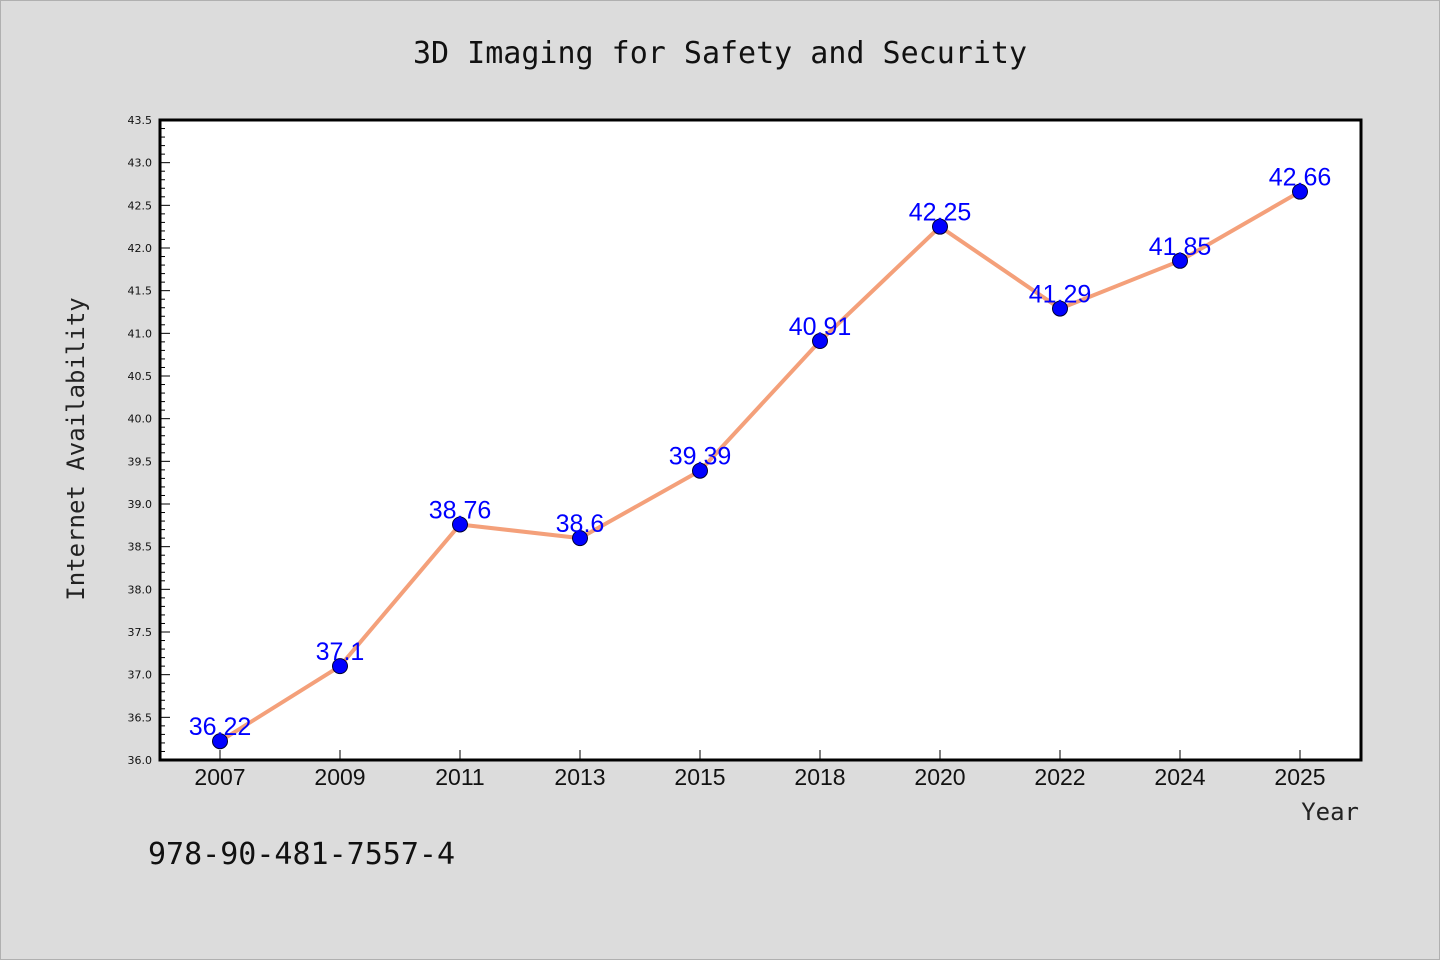  Describe the element at coordinates (1299, 777) in the screenshot. I see `x-tick-label: 2025` at that location.